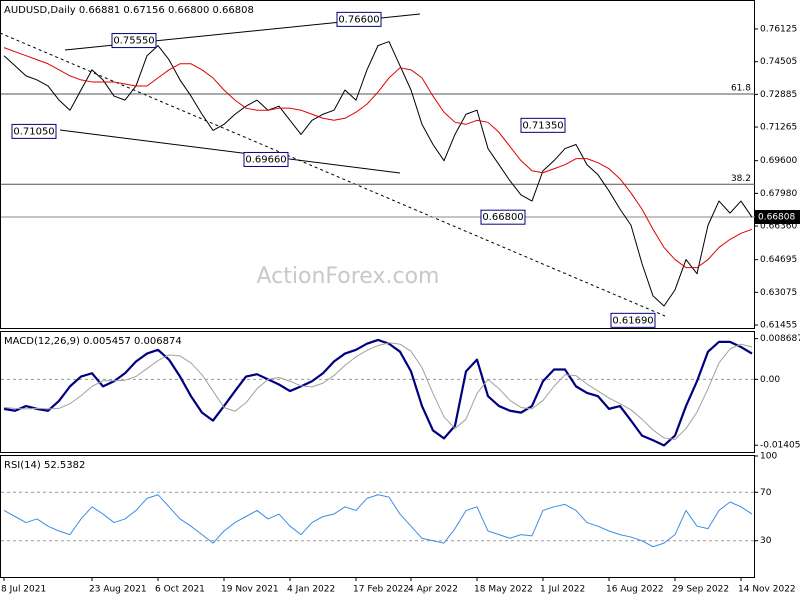 Image resolution: width=800 pixels, height=600 pixels. What do you see at coordinates (93, 341) in the screenshot?
I see `panel-title: MACD(12,26,9) 0.005457 0.006874` at bounding box center [93, 341].